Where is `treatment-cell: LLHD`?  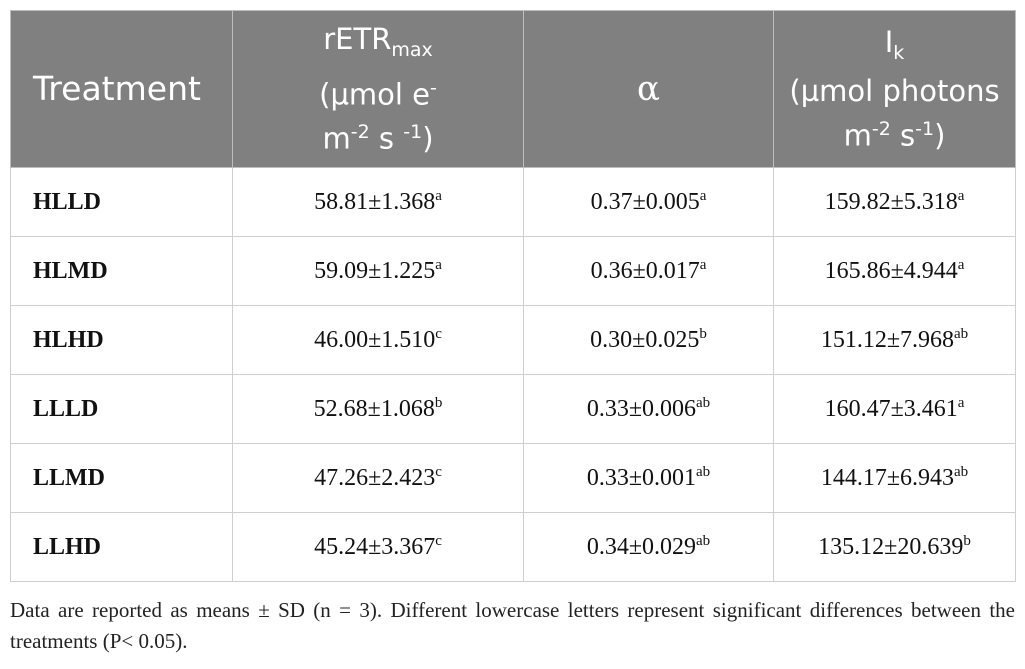 treatment-cell: LLHD is located at coordinates (121, 547).